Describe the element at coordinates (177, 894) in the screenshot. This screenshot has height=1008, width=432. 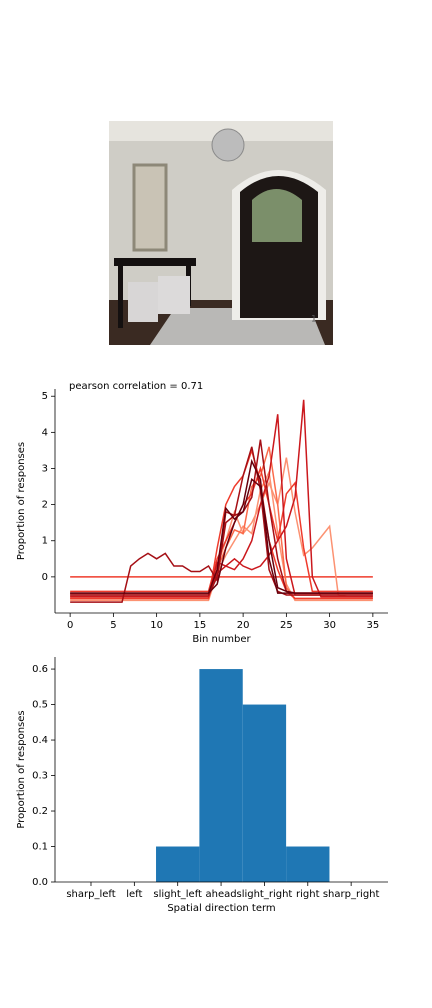
I see `x-tick-label: slight_left` at that location.